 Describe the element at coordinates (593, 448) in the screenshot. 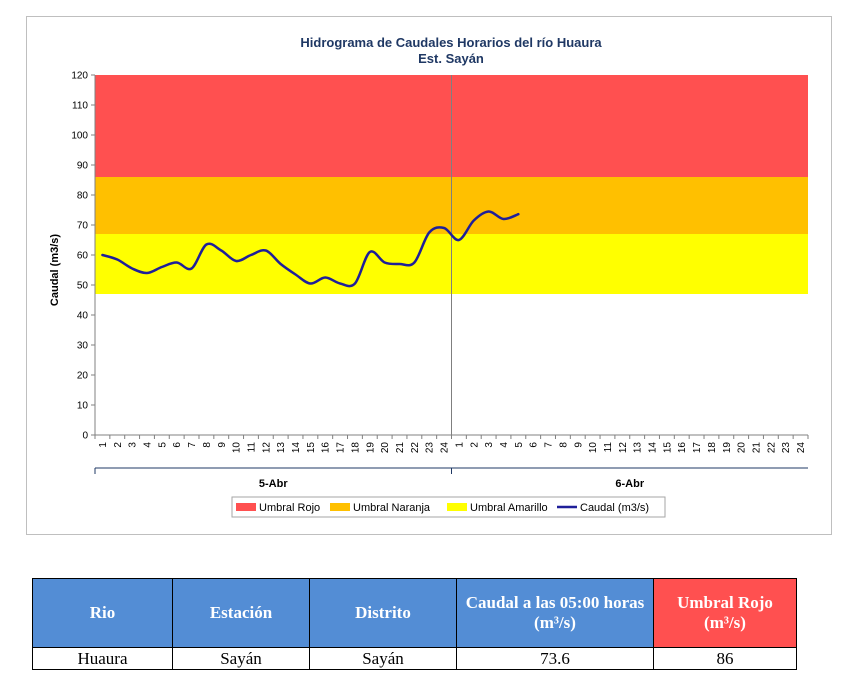

I see `x-tick-label-33: 10` at that location.